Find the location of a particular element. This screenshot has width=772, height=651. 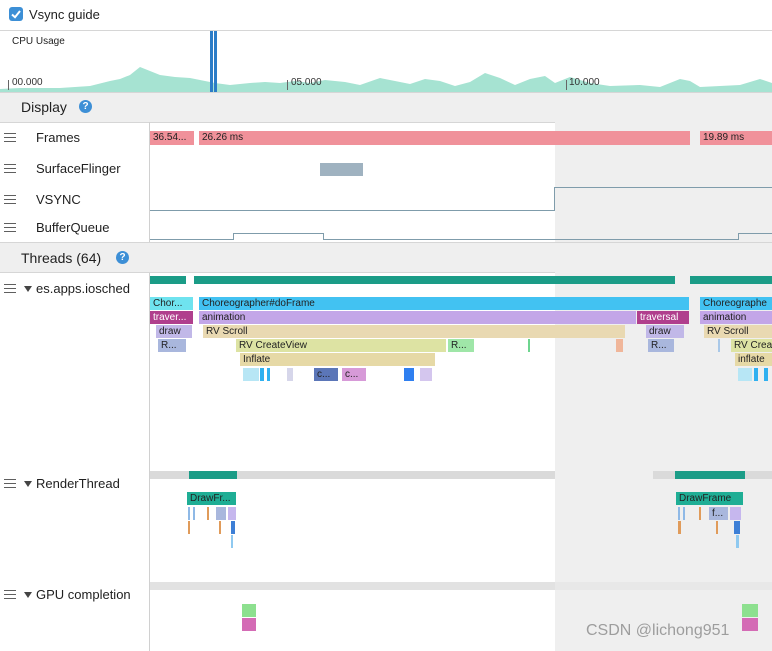

display-section-header: Display ? is located at coordinates (386, 107).